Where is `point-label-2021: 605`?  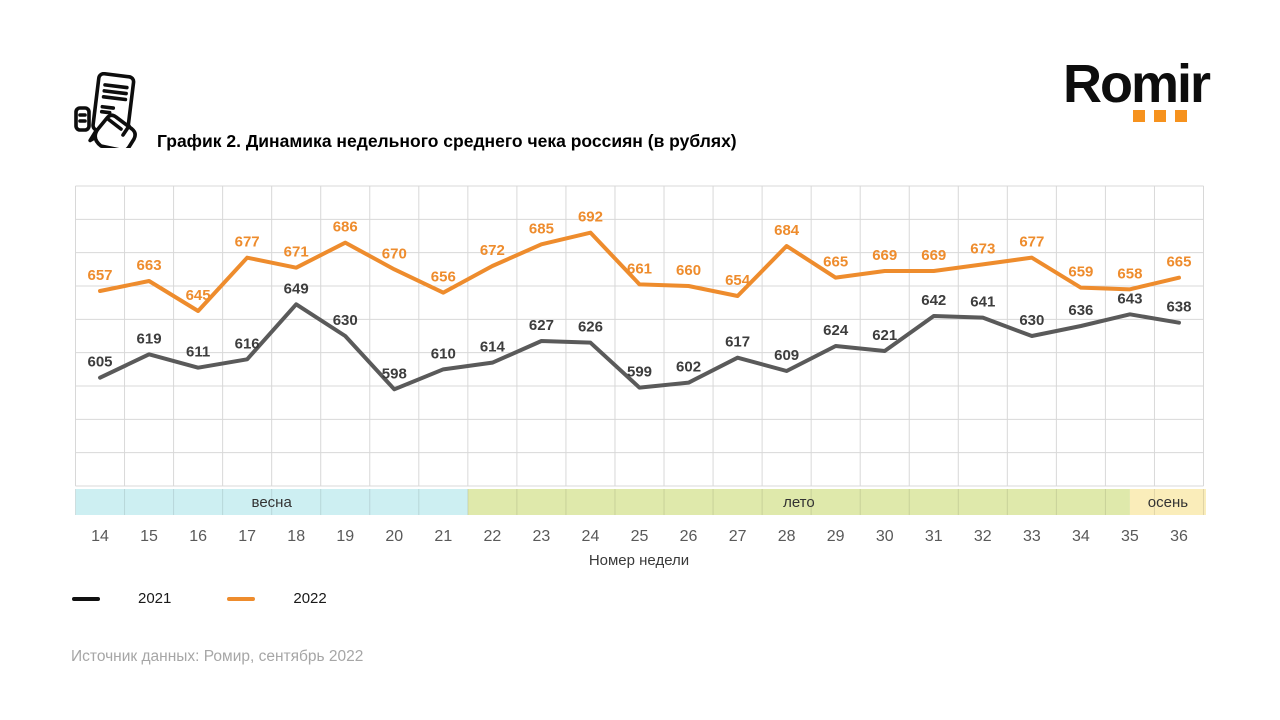 point-label-2021: 605 is located at coordinates (100, 362).